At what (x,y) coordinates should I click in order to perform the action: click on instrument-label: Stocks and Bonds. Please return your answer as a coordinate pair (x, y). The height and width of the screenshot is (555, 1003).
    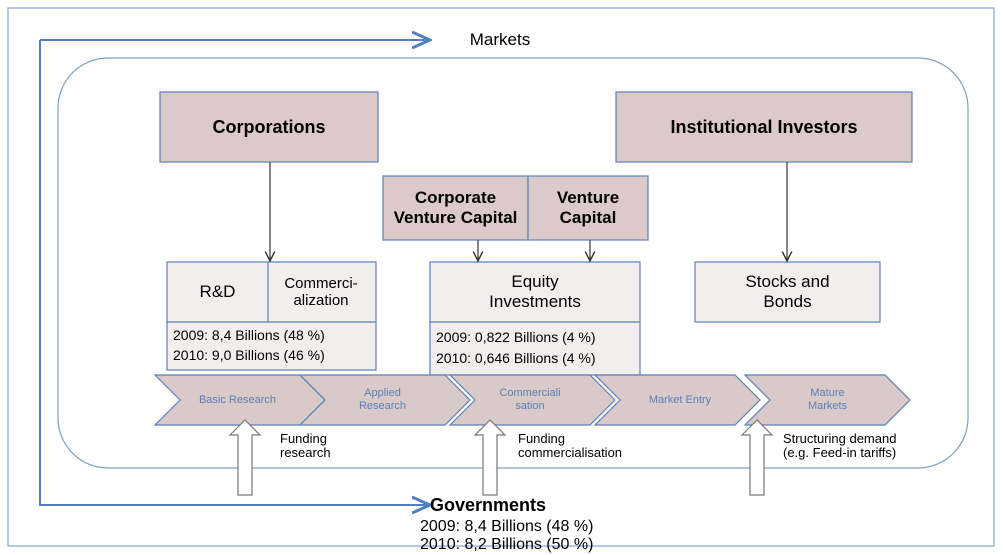
    Looking at the image, I should click on (787, 291).